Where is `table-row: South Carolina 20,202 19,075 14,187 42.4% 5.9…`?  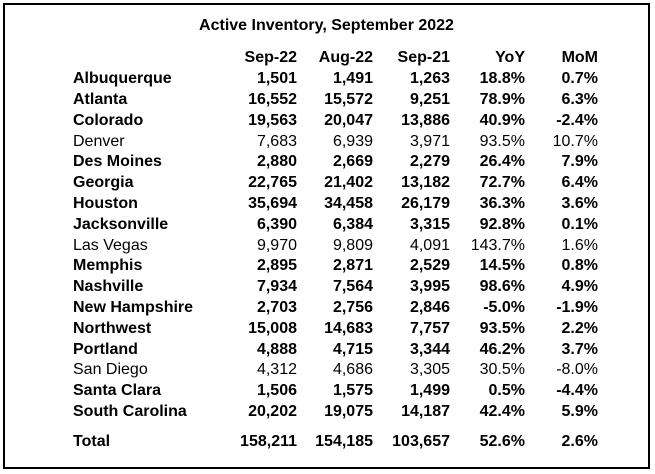
table-row: South Carolina 20,202 19,075 14,187 42.4% 5.9… is located at coordinates (335, 412).